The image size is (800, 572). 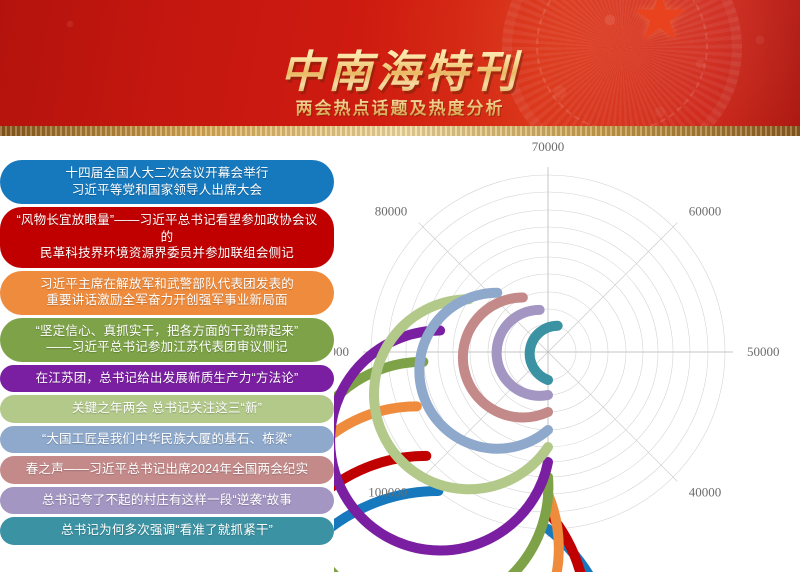 I want to click on legend-item-0: 十四届全国人大二次会议开幕会举行 习近平等党和国家领导人出席大会, so click(x=167, y=182).